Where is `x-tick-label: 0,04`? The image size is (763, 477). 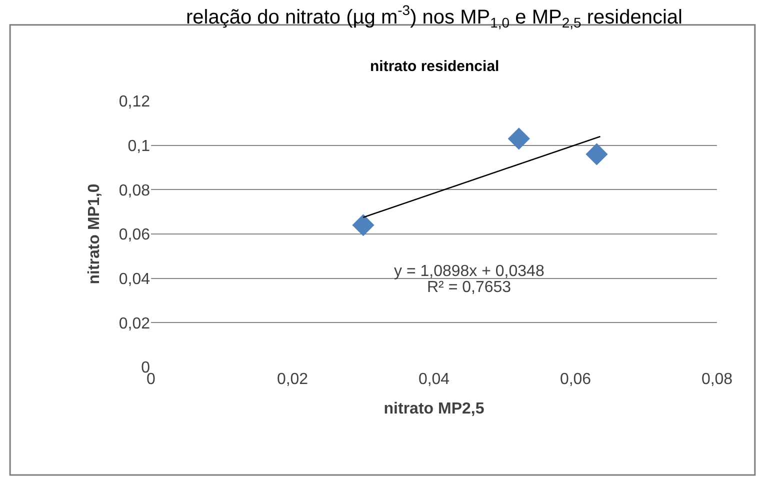
x-tick-label: 0,04 is located at coordinates (434, 379).